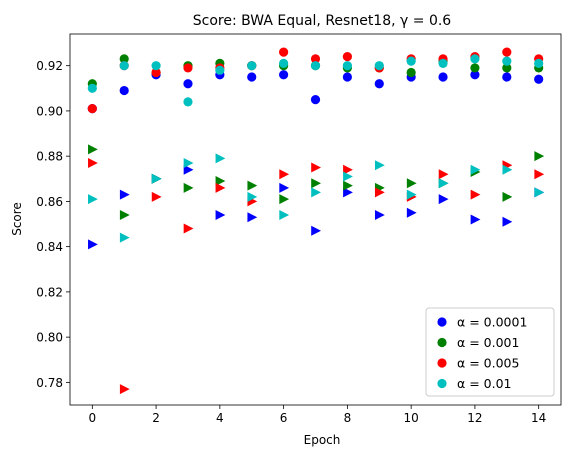 This screenshot has height=457, width=576. What do you see at coordinates (474, 418) in the screenshot?
I see `x-tick-label: 12` at bounding box center [474, 418].